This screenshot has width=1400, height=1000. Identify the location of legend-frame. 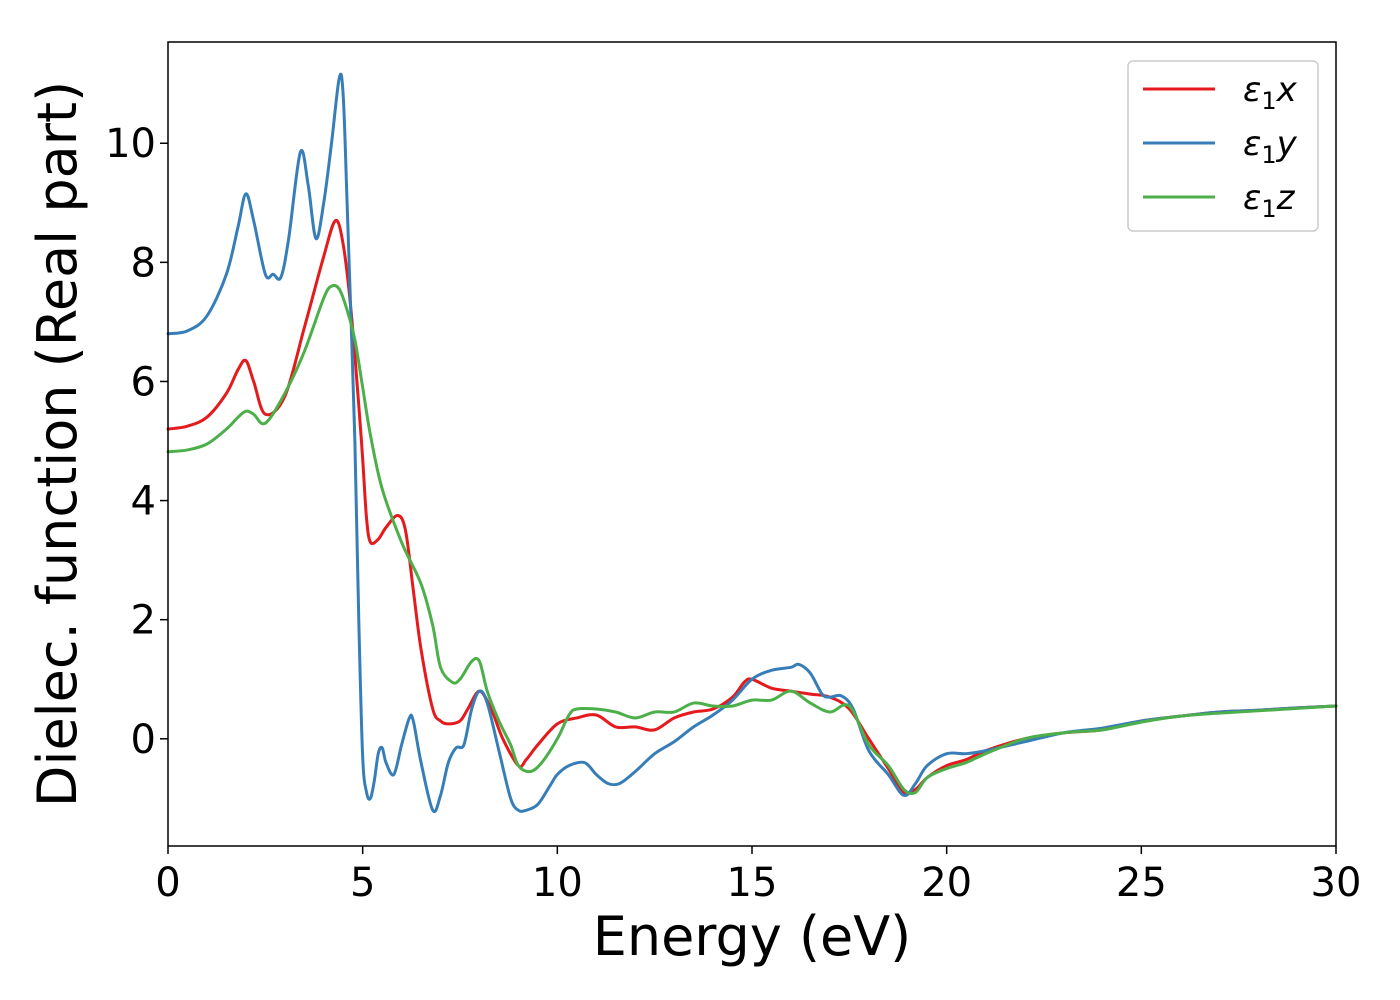
(1223, 146).